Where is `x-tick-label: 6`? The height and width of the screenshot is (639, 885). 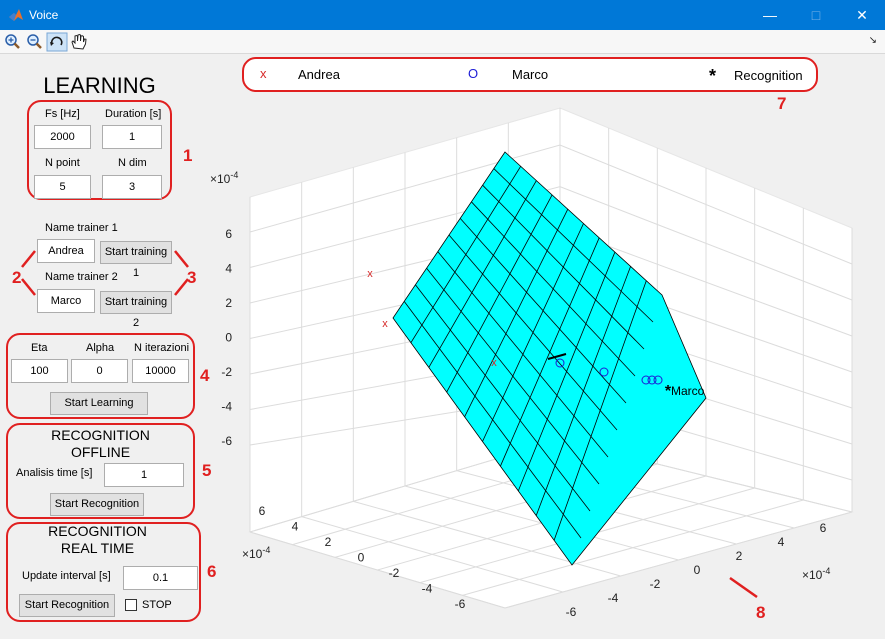 x-tick-label: 6 is located at coordinates (262, 511).